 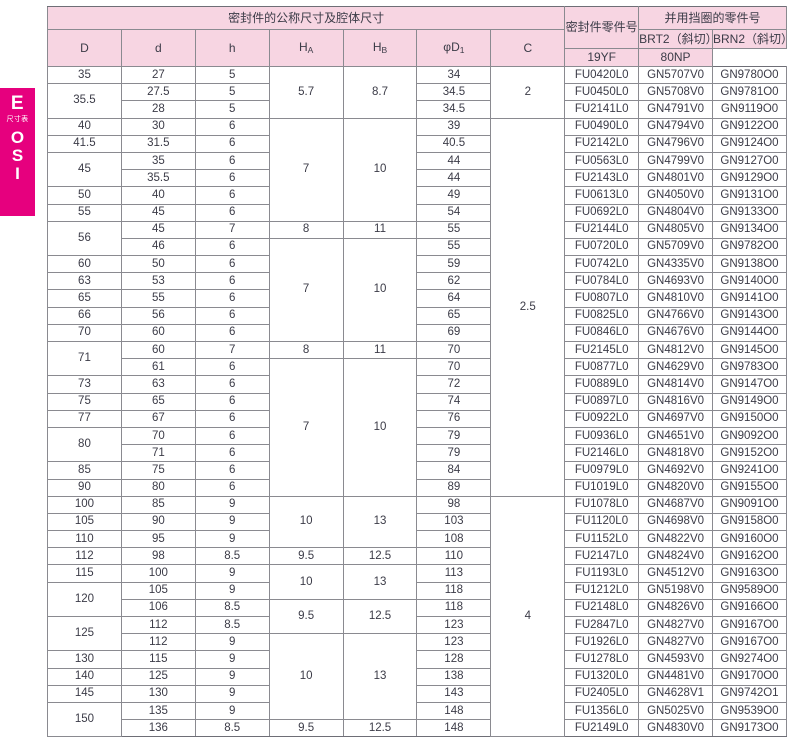 What do you see at coordinates (602, 229) in the screenshot?
I see `cell-seal-part-number: FU2144L0` at bounding box center [602, 229].